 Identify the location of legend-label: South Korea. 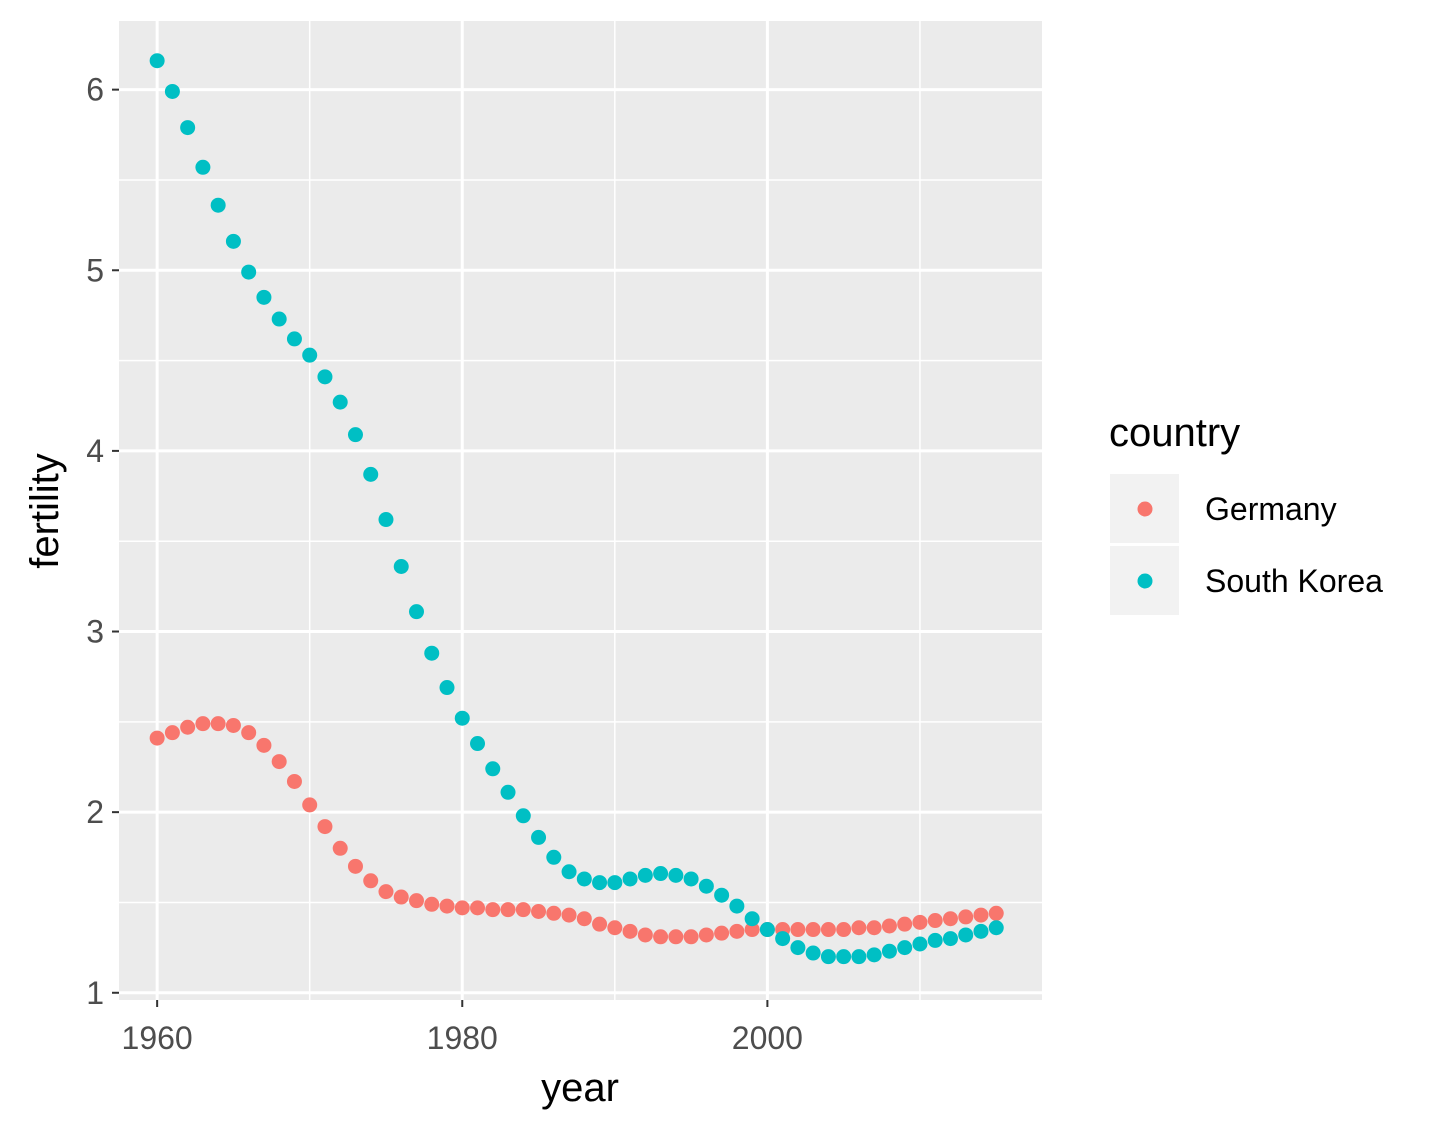
(1294, 581).